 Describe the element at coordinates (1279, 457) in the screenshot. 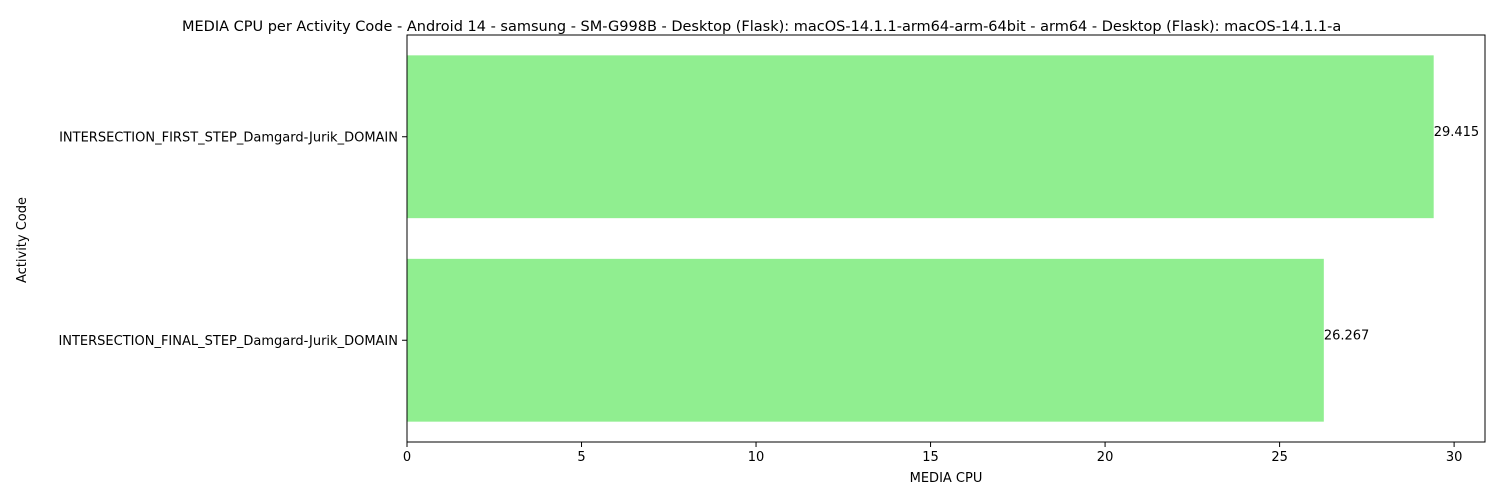

I see `x-tick-label: 25` at that location.